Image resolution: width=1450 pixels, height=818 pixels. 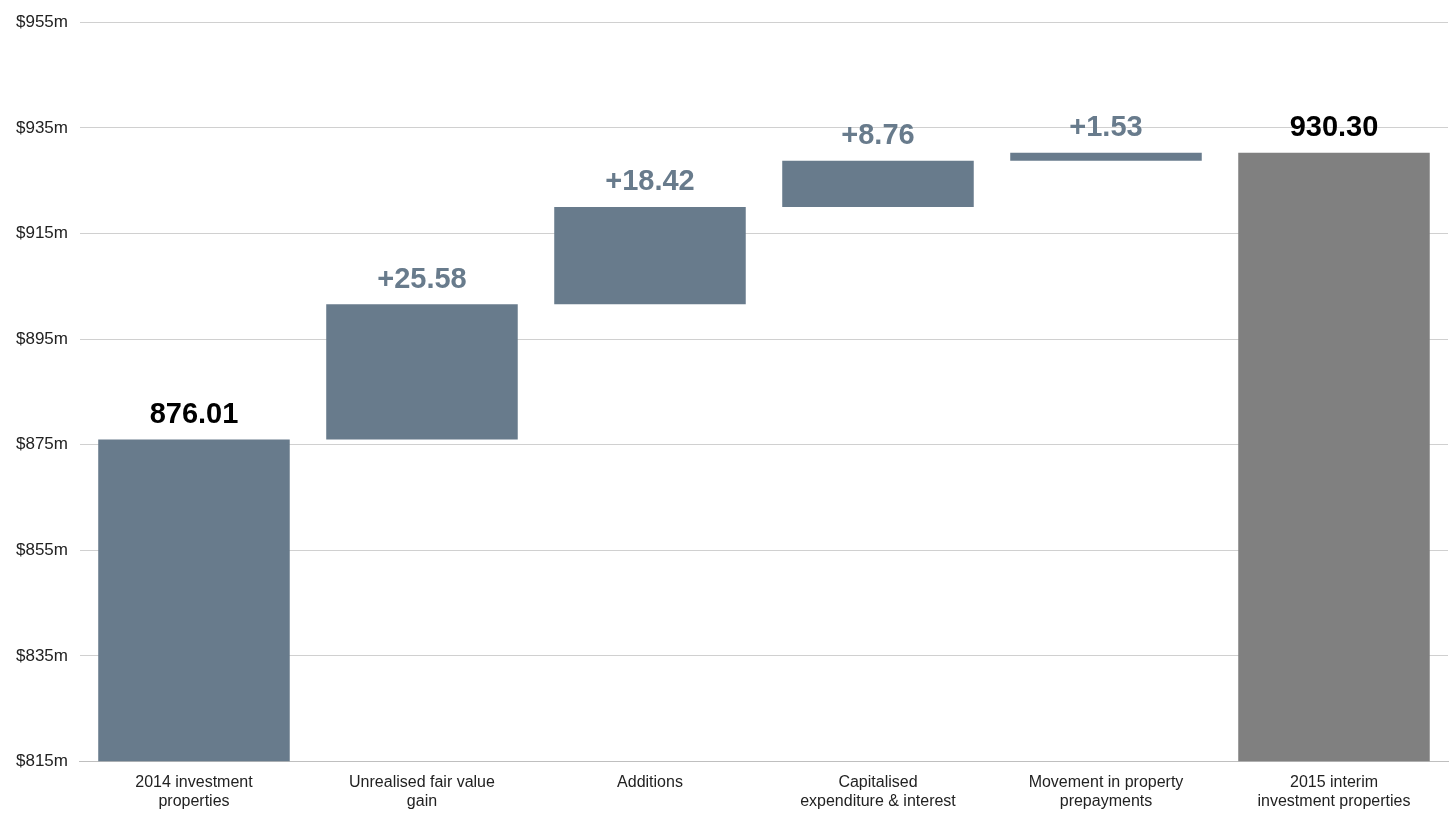 I want to click on y-tick-label: $915m, so click(x=42, y=233).